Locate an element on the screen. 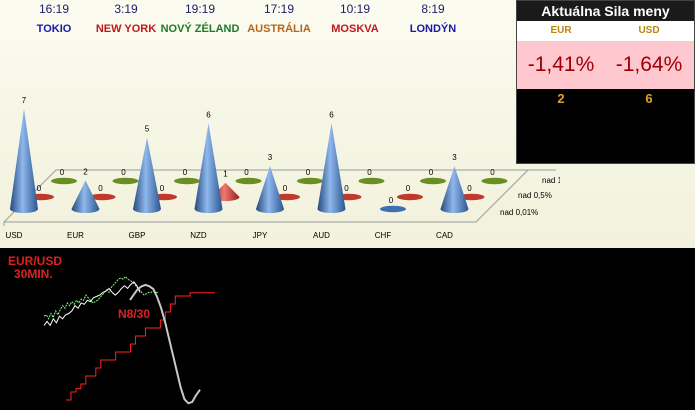 Image resolution: width=695 pixels, height=410 pixels. disc-label-aud-s1: 0 is located at coordinates (346, 188).